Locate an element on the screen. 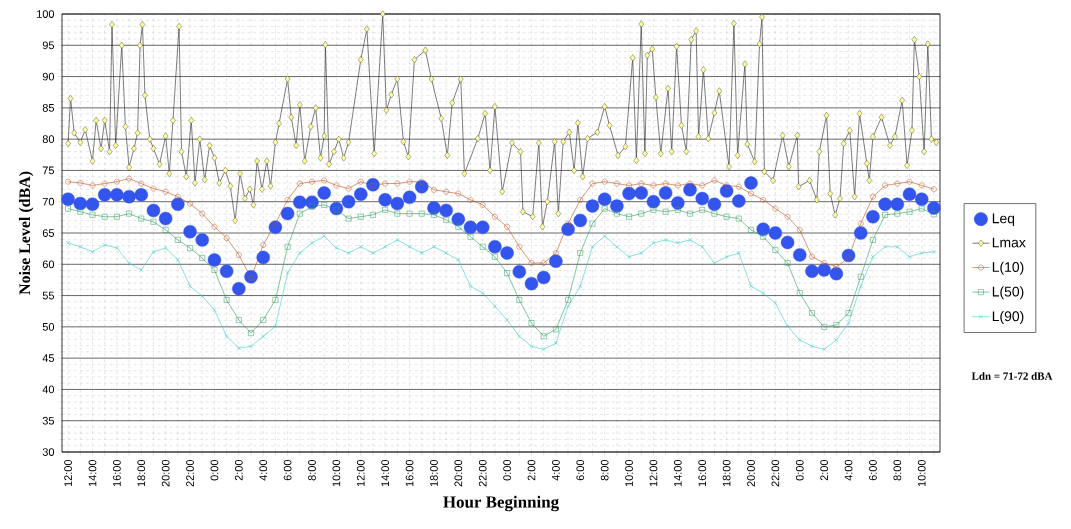 The width and height of the screenshot is (1071, 529). y-tick-label: 45 is located at coordinates (48, 358).